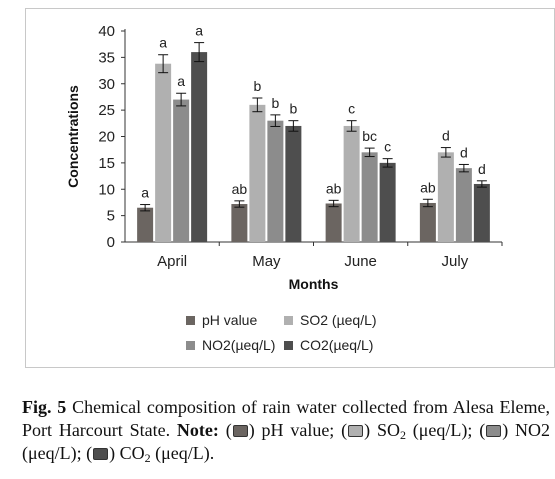 The height and width of the screenshot is (479, 555). Describe the element at coordinates (106, 31) in the screenshot. I see `y-tick-label: 40` at that location.